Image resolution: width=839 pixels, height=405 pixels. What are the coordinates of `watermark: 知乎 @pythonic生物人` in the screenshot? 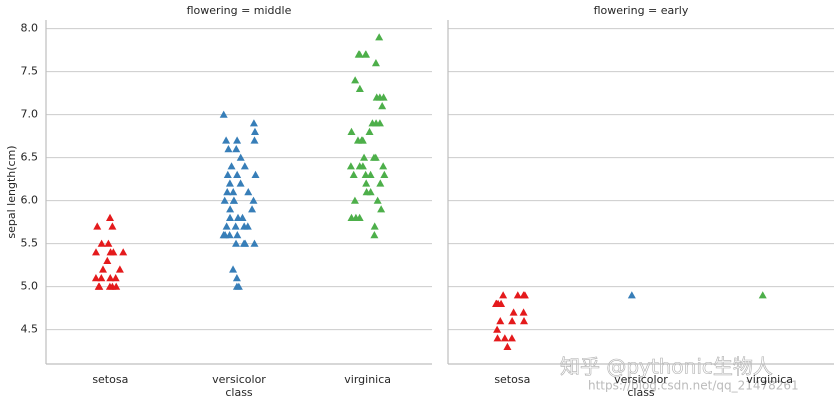 It's located at (666, 367).